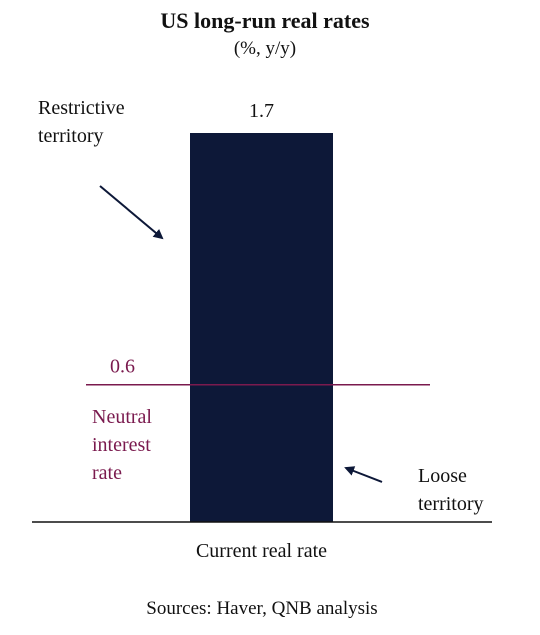 Image resolution: width=540 pixels, height=635 pixels. Describe the element at coordinates (71, 136) in the screenshot. I see `restrictive-annotation-line-2: territory` at that location.